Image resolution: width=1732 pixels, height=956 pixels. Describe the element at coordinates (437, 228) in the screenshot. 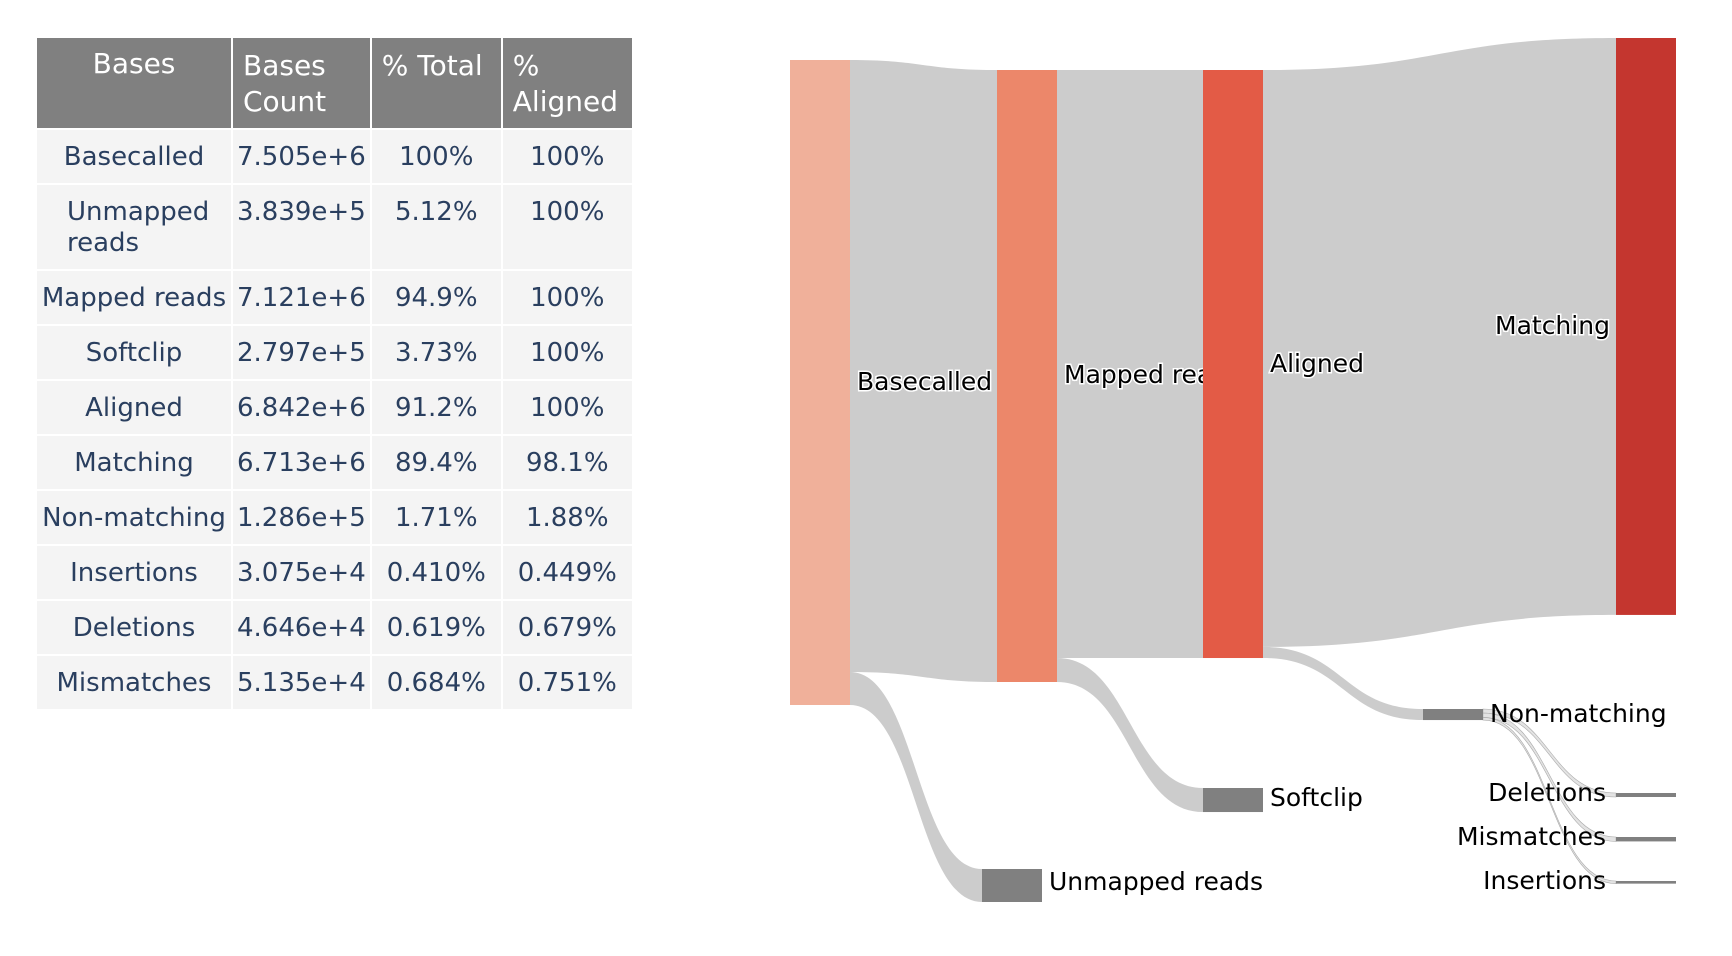

I see `table-cell: 5.12%` at that location.